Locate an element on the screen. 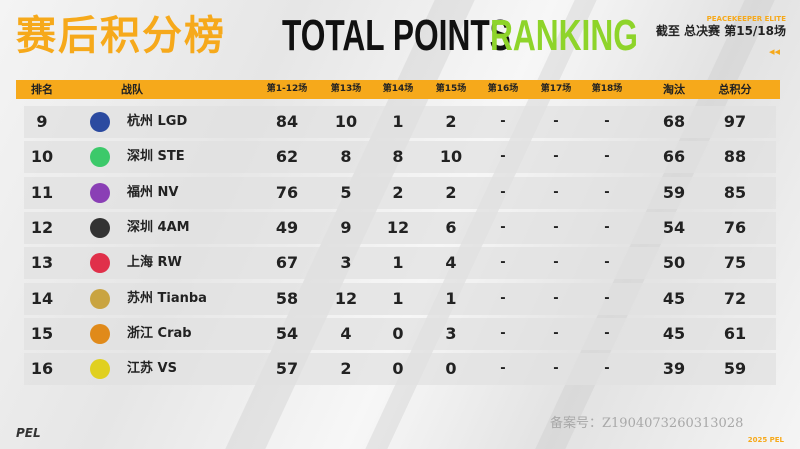  table-row: 14 苏州 Tianba 58 12 1 1 - - - 45 72 is located at coordinates (400, 298).